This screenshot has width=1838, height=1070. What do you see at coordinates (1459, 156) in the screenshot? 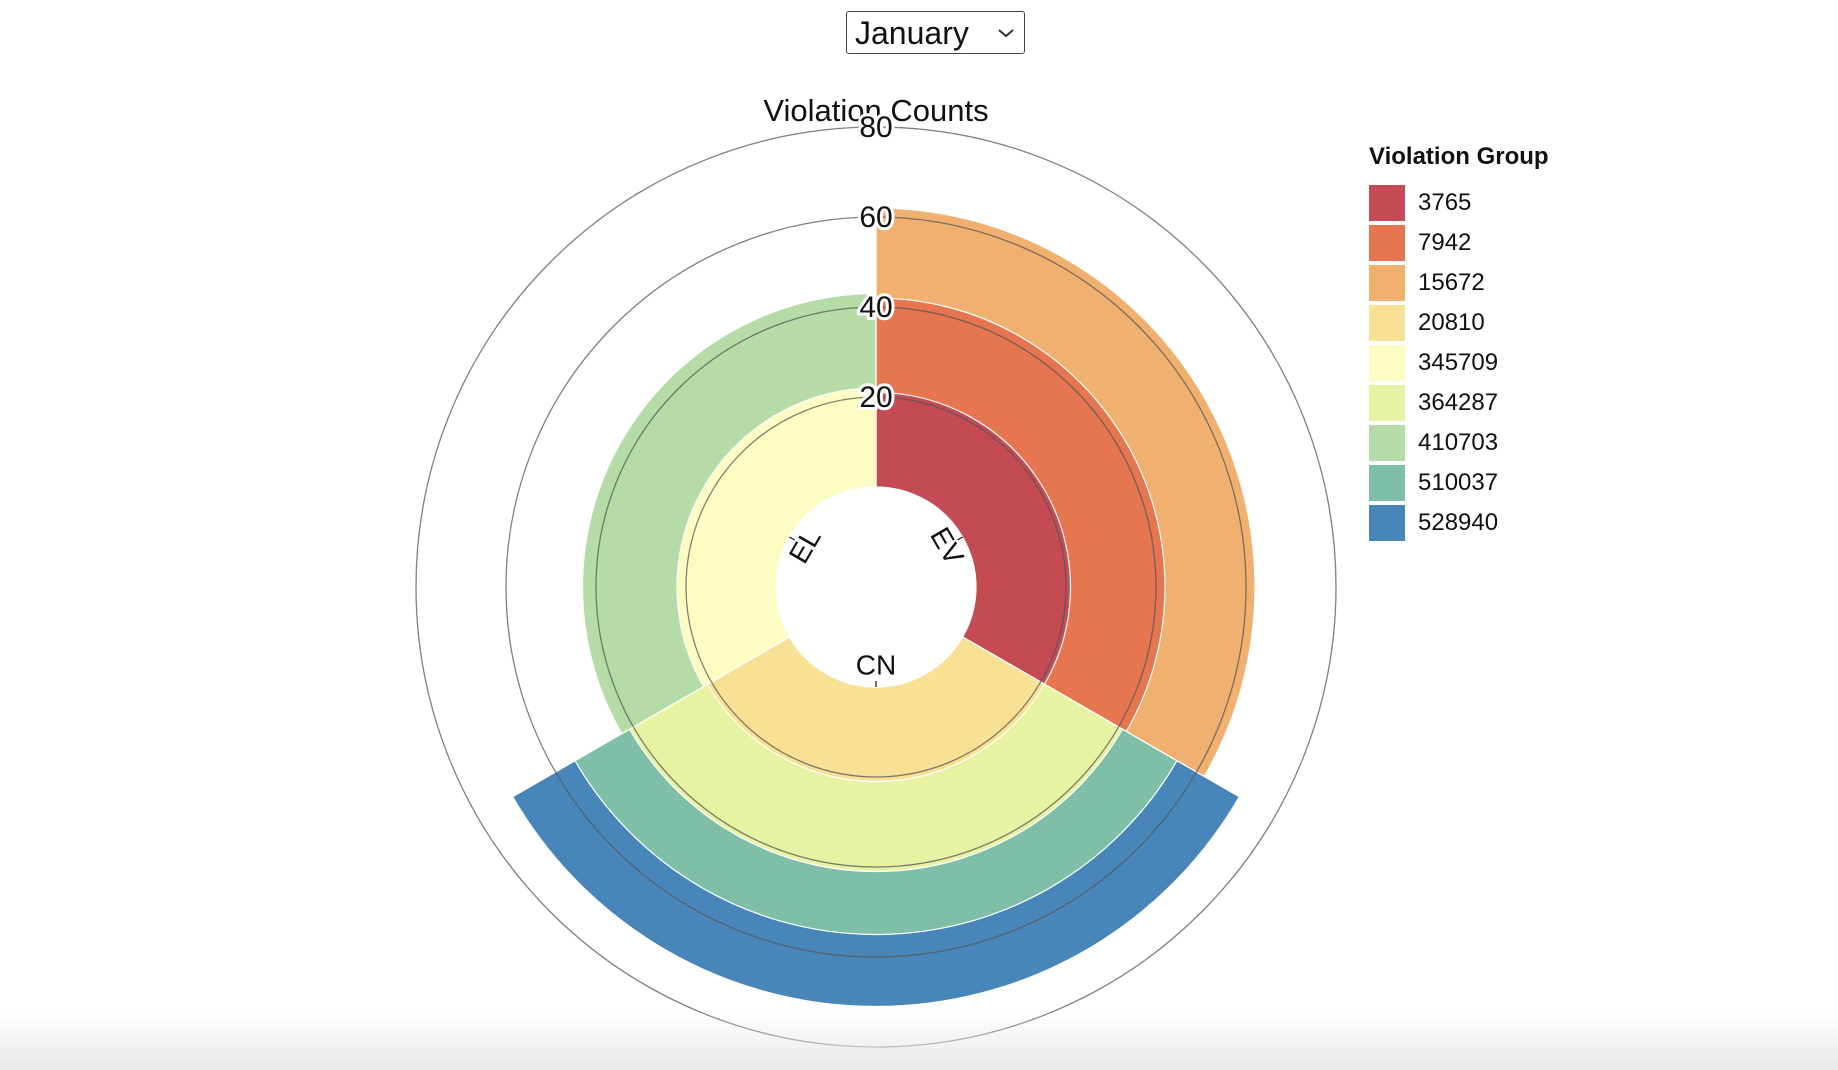
I see `legend-title: Violation Group` at bounding box center [1459, 156].